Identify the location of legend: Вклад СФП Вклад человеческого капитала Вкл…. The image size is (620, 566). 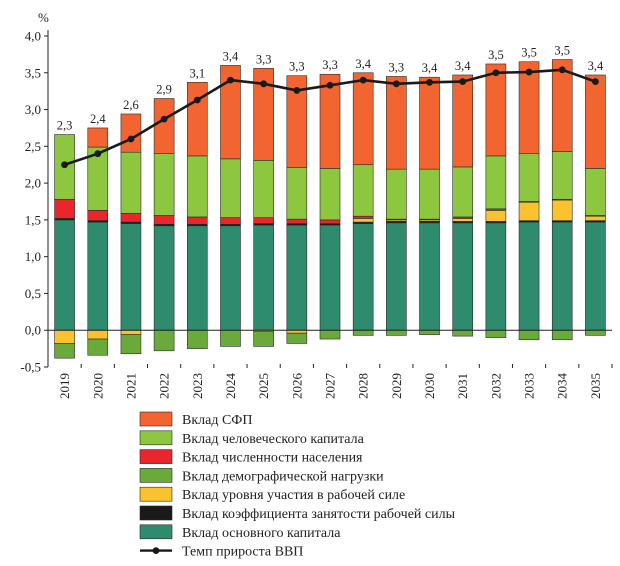
(297, 485).